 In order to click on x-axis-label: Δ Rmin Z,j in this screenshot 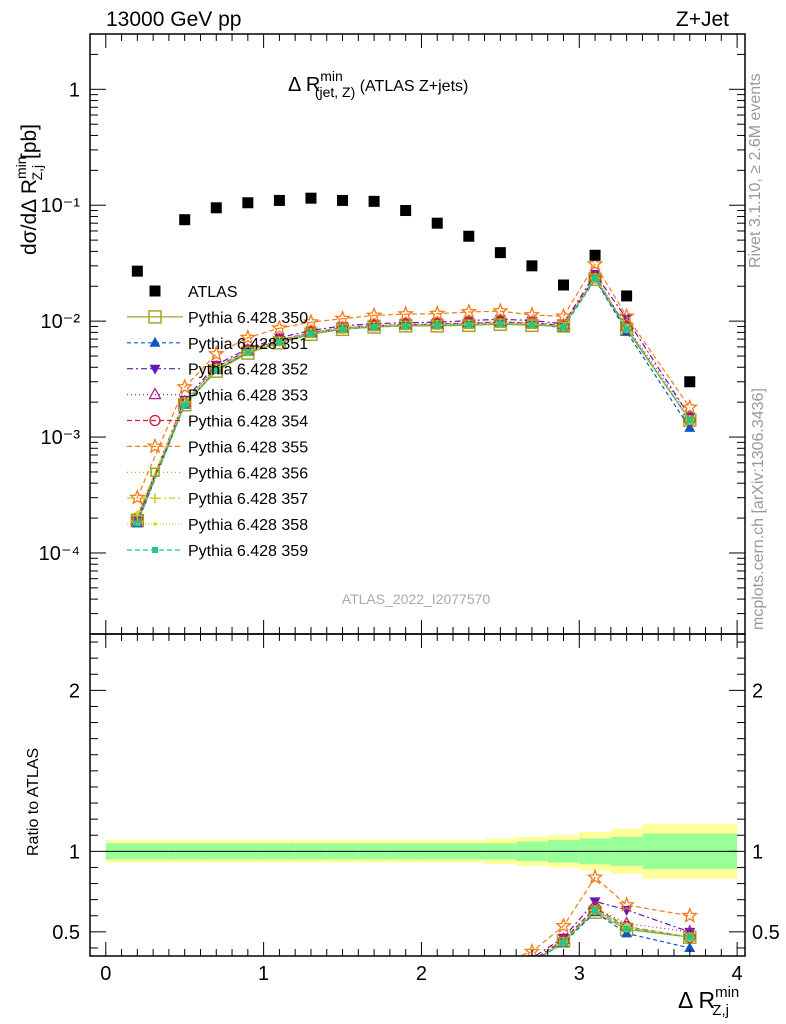, I will do `click(708, 1001)`.